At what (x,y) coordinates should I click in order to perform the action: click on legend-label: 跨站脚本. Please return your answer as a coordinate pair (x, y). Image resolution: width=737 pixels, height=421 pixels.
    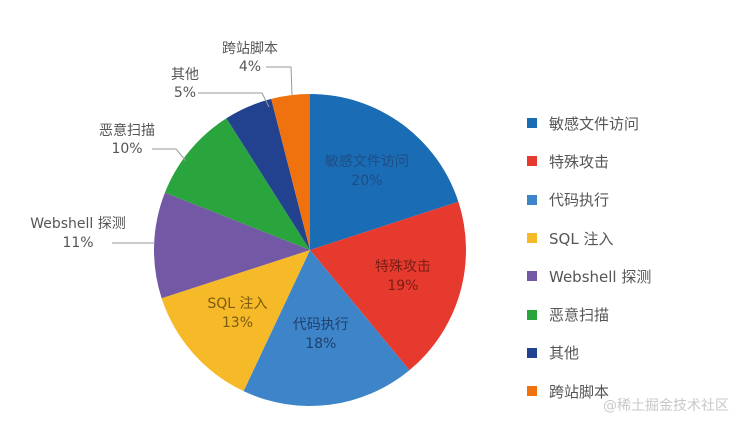
    Looking at the image, I should click on (579, 391).